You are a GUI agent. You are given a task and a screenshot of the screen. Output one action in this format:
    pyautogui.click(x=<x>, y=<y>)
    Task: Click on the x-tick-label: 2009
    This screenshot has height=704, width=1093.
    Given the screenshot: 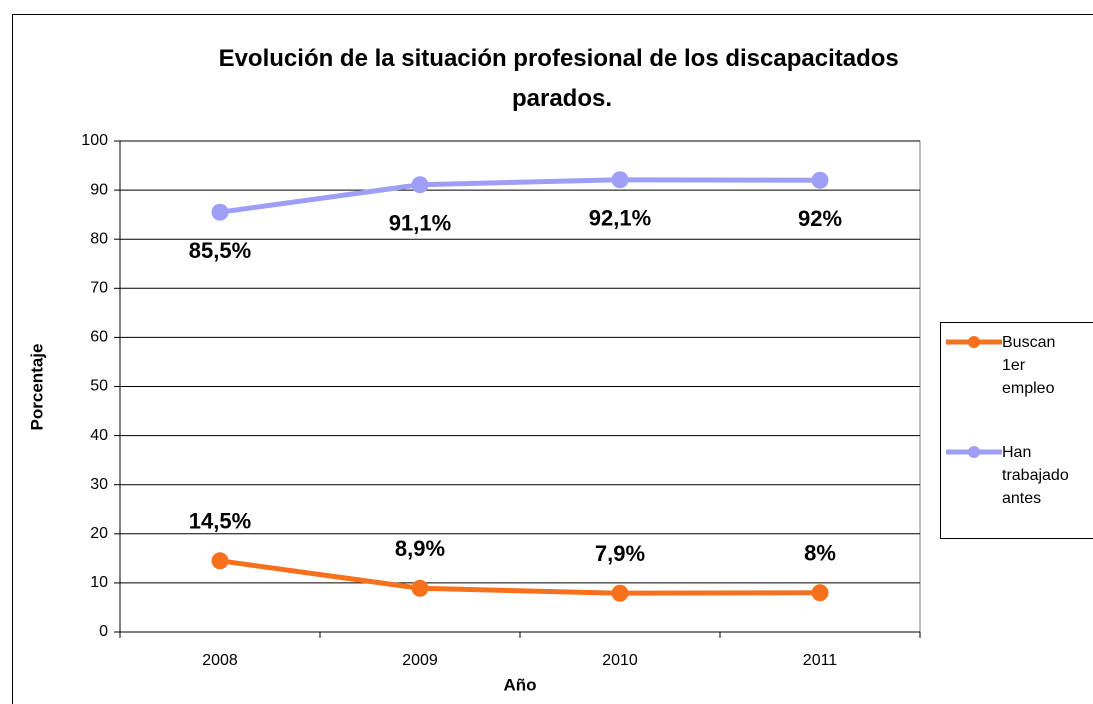 What is the action you would take?
    pyautogui.click(x=420, y=660)
    